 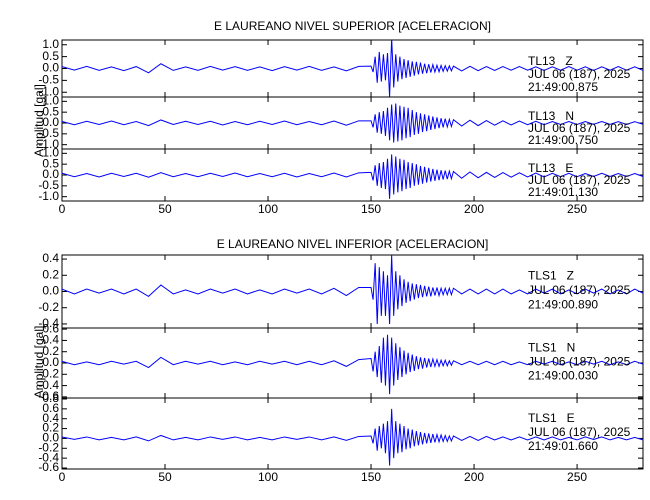 What do you see at coordinates (563, 87) in the screenshot?
I see `trace-time: 21:49:00.875` at bounding box center [563, 87].